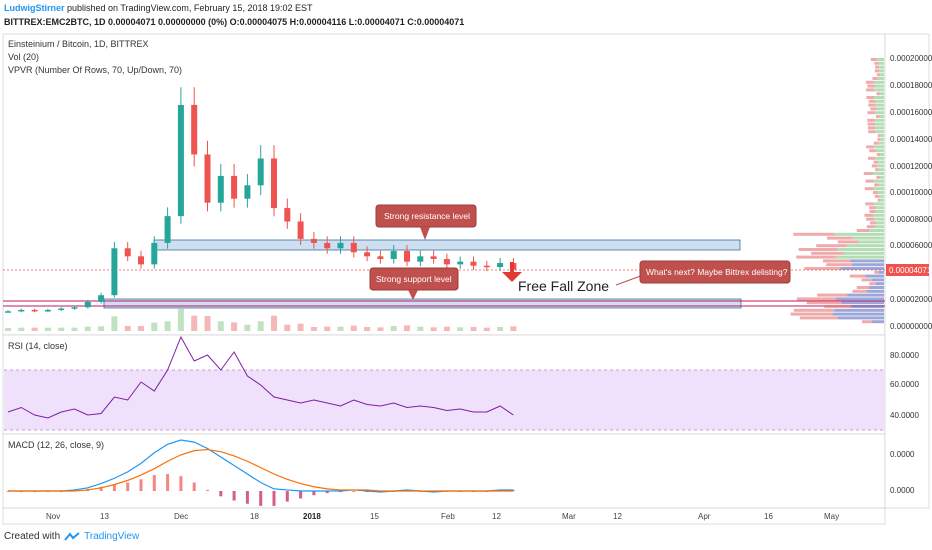 The width and height of the screenshot is (932, 550). What do you see at coordinates (444, 471) in the screenshot?
I see `macd-panel` at bounding box center [444, 471].